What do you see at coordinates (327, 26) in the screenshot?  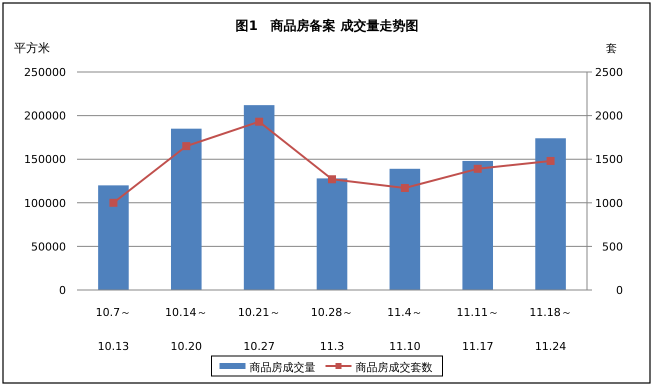 I see `chart-title: 图1 商品房备案 成交量走势图` at bounding box center [327, 26].